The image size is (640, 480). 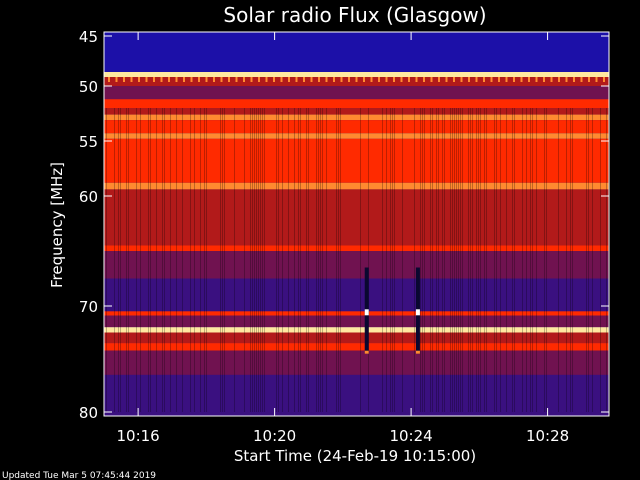 I want to click on y-tick-label: 60, so click(x=88, y=197).